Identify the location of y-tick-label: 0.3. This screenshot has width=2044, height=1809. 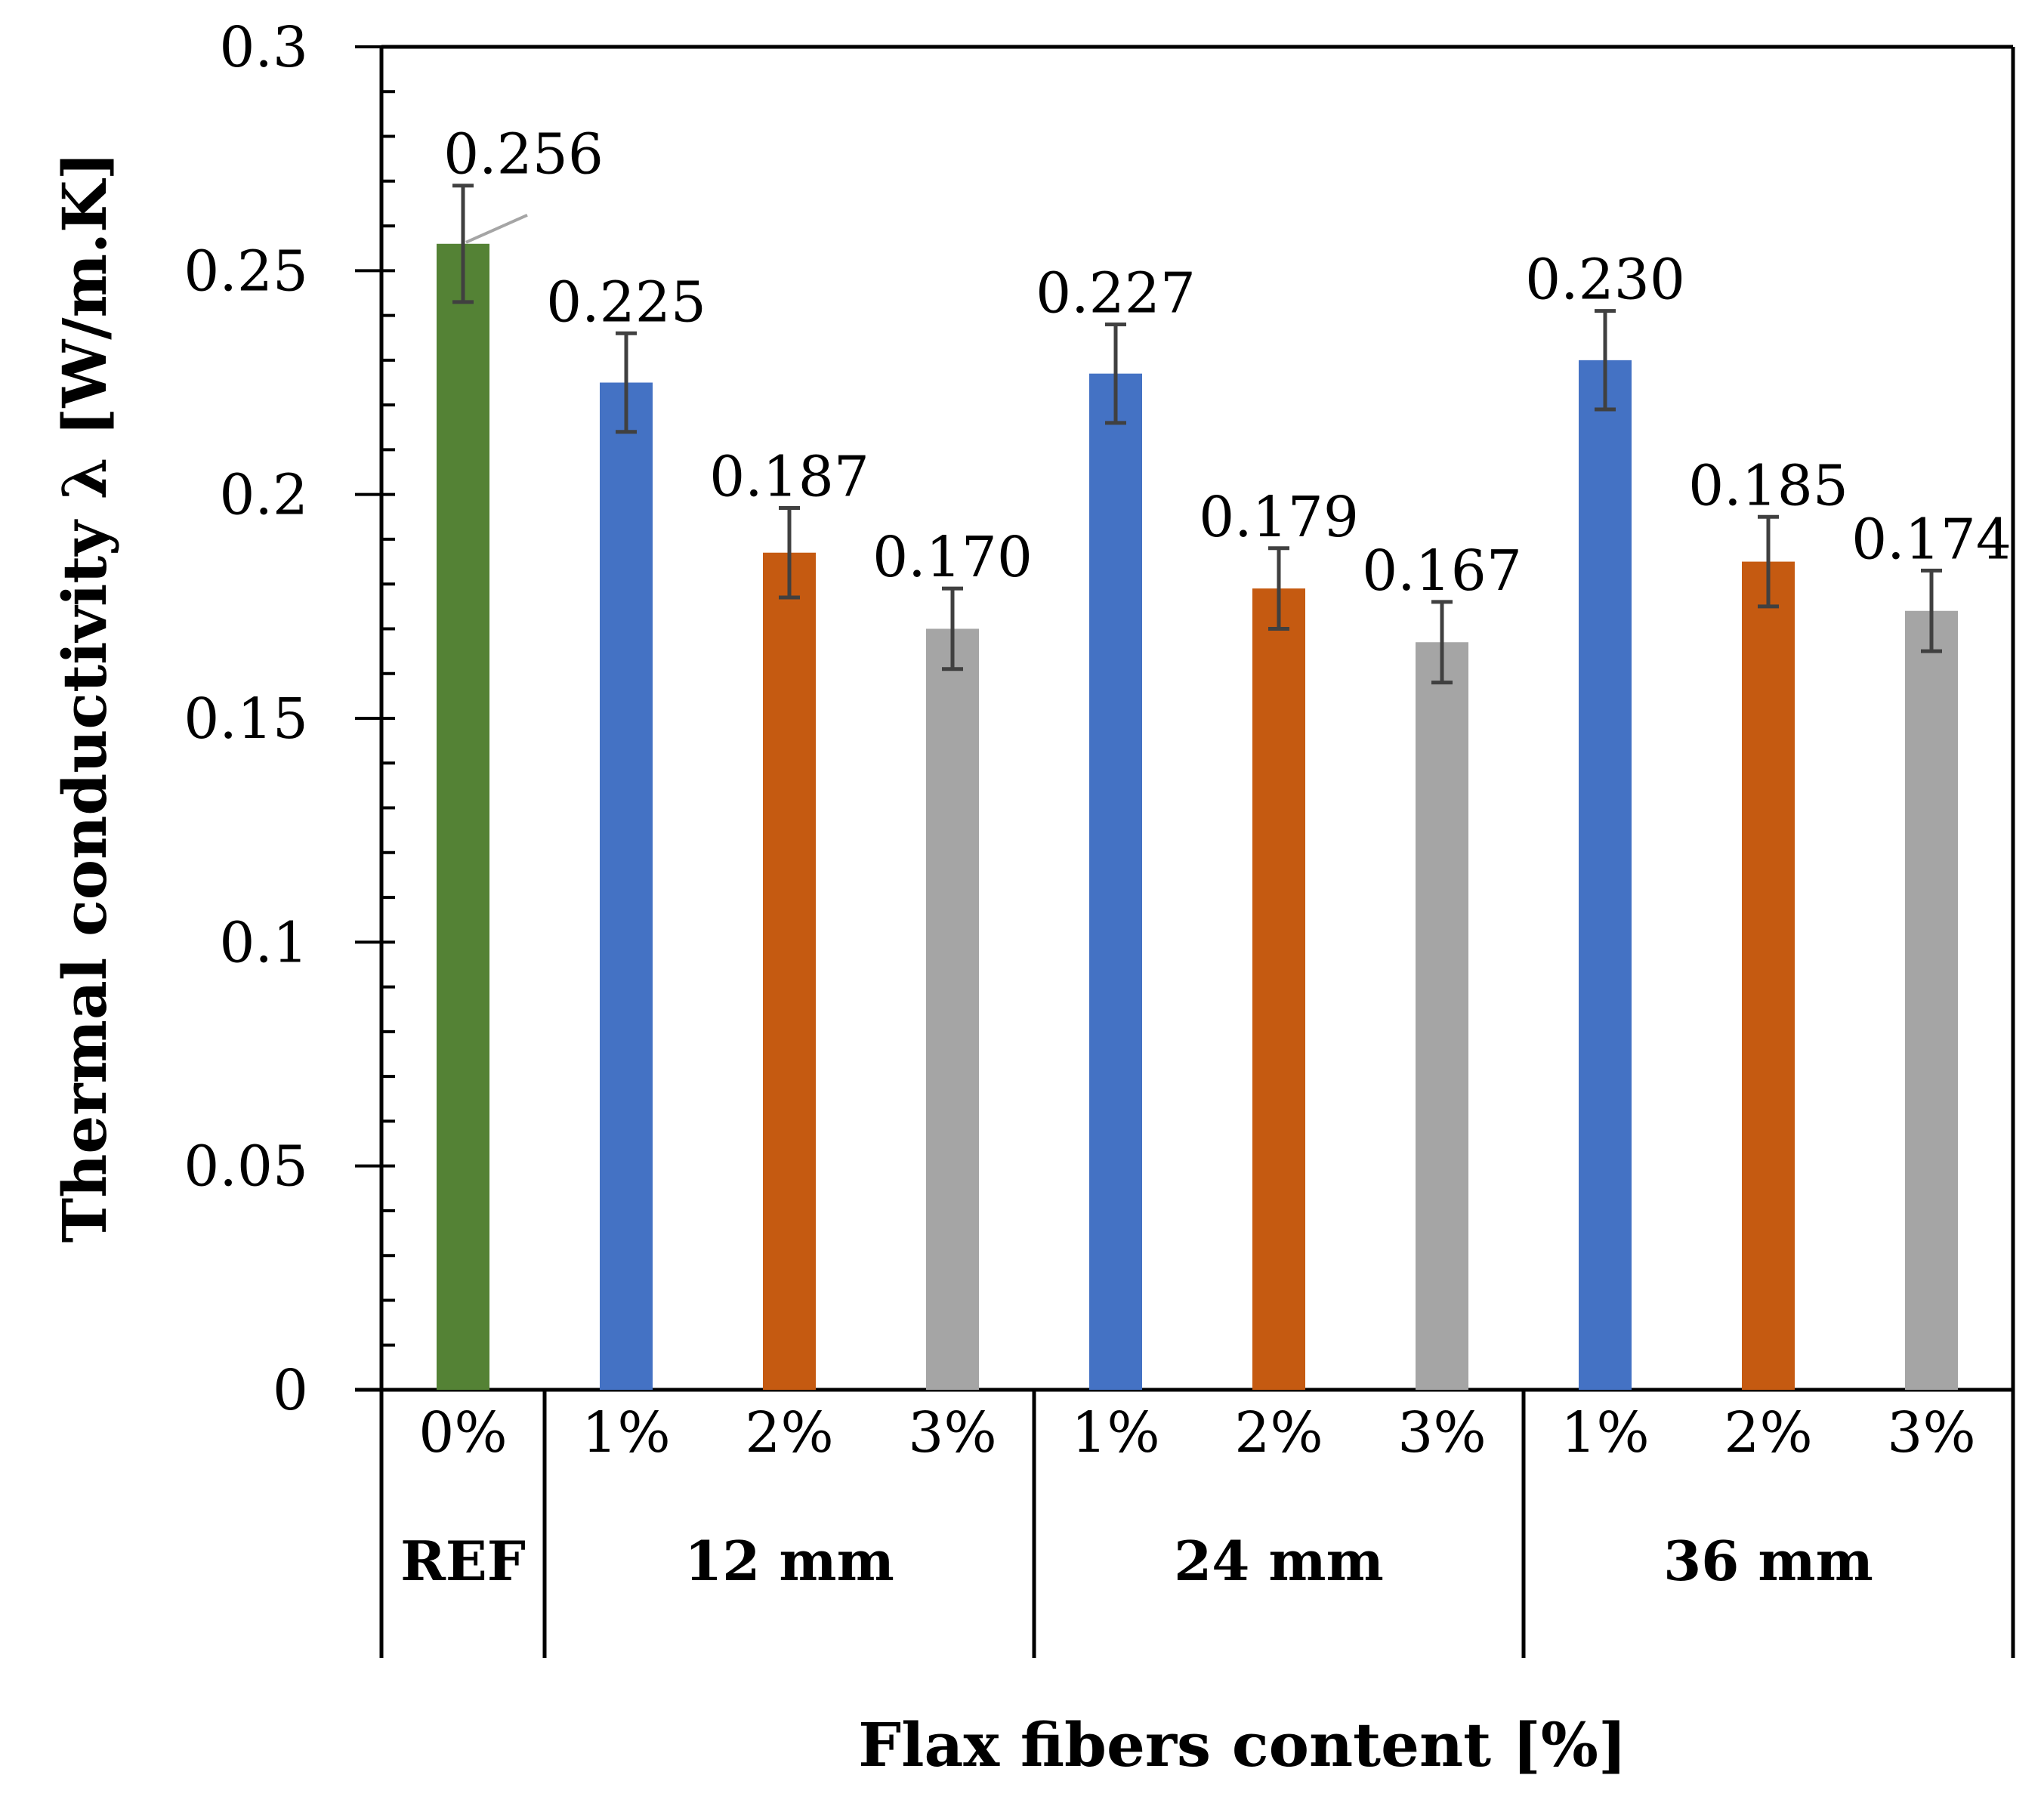
(263, 47).